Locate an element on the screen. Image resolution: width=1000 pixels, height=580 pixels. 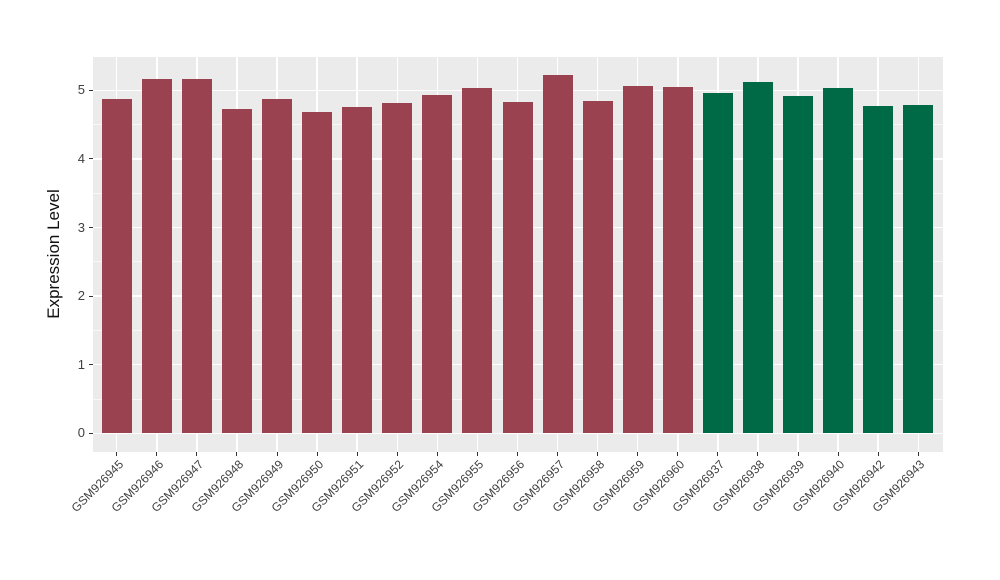
bar-gsm926948 is located at coordinates (236, 271).